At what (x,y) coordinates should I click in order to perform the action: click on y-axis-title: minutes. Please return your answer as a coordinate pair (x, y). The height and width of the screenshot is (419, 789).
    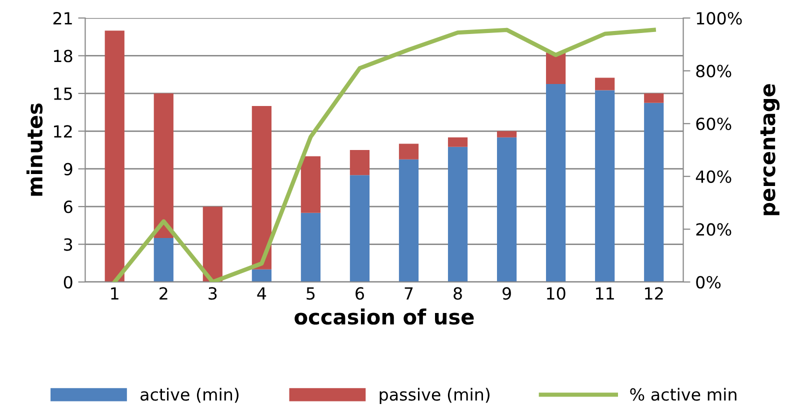
    Looking at the image, I should click on (34, 149).